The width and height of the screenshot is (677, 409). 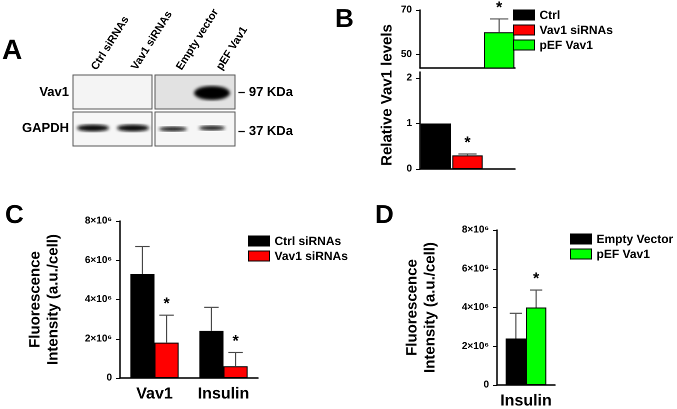 What do you see at coordinates (406, 54) in the screenshot?
I see `y-tick-label: 50` at bounding box center [406, 54].